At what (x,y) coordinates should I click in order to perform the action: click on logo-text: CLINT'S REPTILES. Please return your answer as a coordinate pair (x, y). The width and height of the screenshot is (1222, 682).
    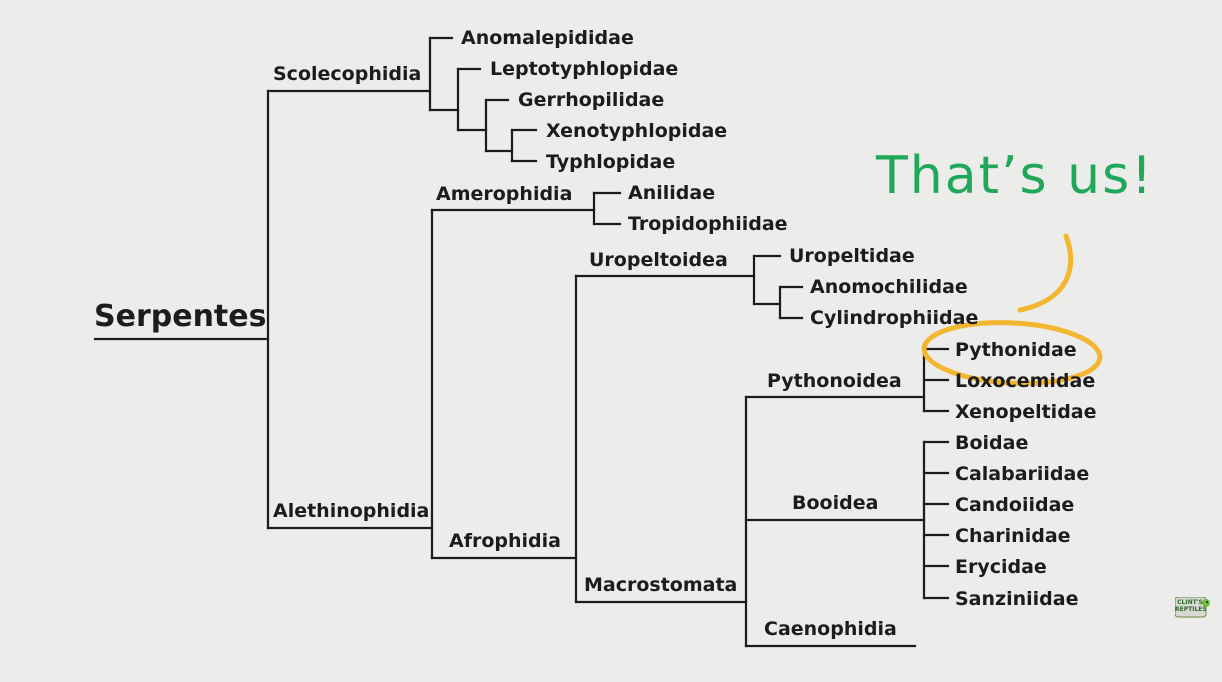
    Looking at the image, I should click on (1191, 606).